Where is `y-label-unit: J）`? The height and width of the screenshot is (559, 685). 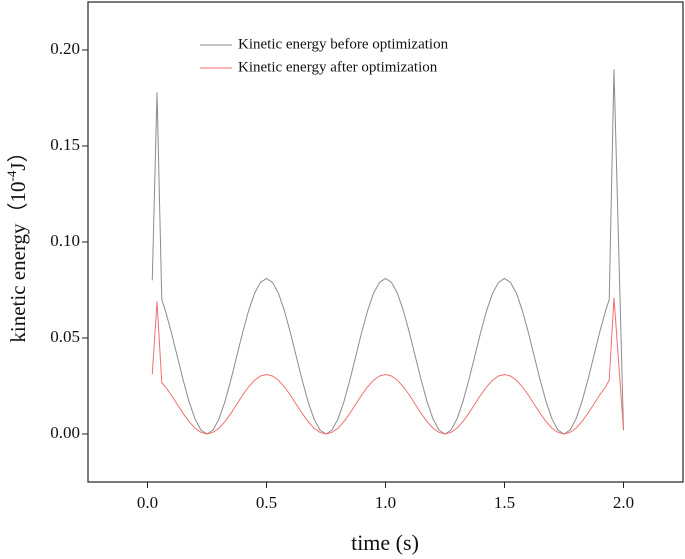
y-label-unit: J） is located at coordinates (18, 155).